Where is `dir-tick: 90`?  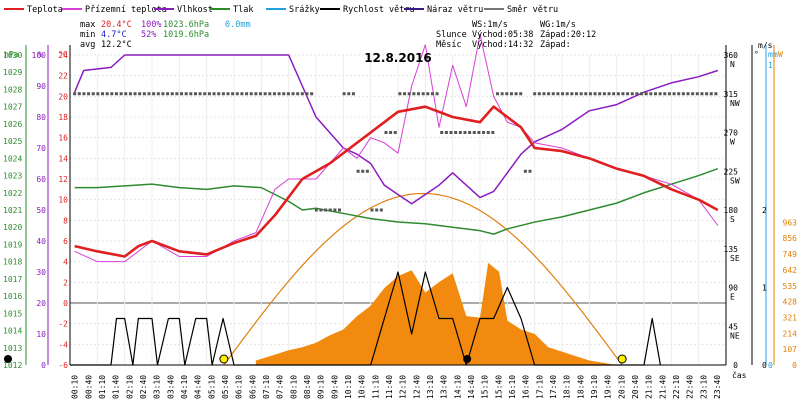 dir-tick: 90 is located at coordinates (733, 288).